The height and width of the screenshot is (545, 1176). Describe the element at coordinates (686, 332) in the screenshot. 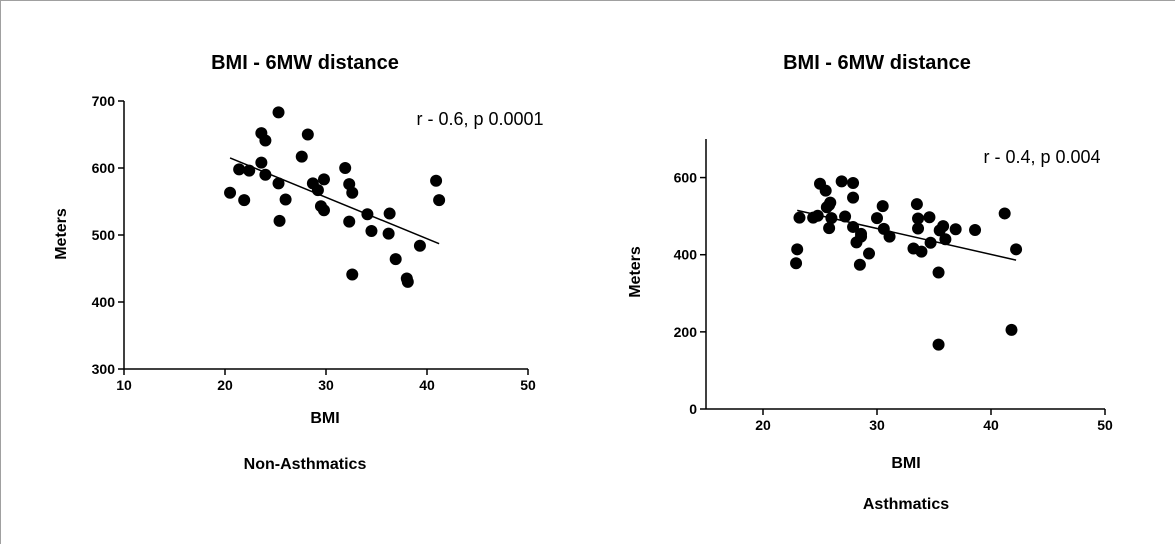

I see `y-tick-label: 200` at that location.